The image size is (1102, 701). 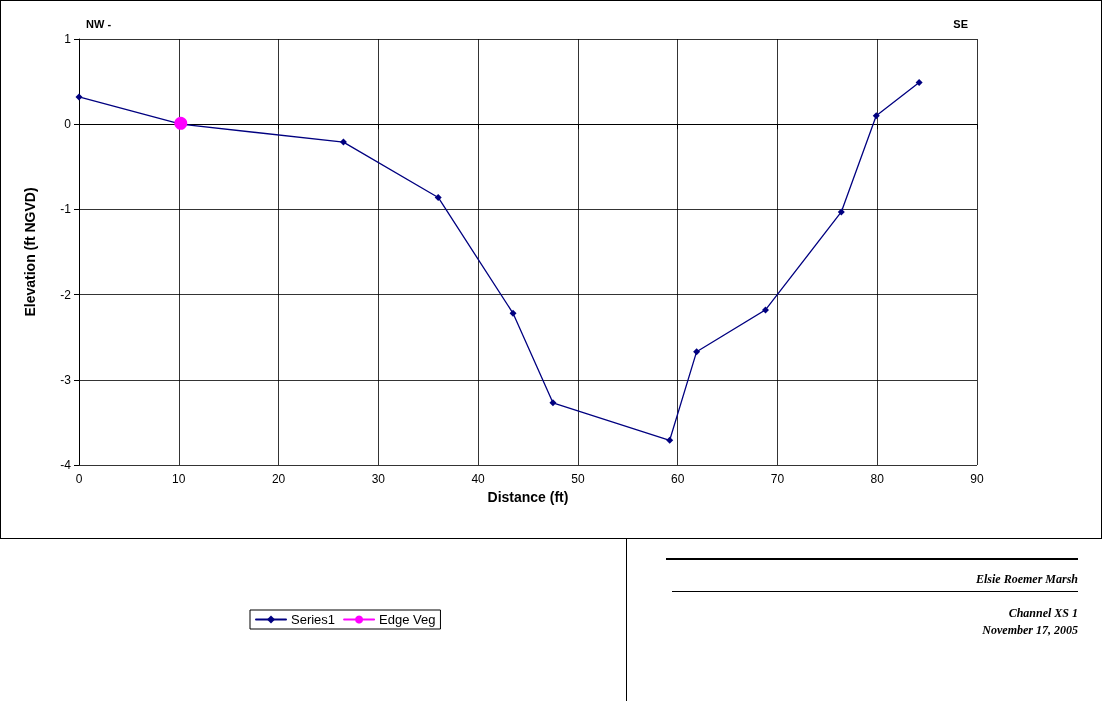 What do you see at coordinates (79, 479) in the screenshot?
I see `x-tick-label: 0` at bounding box center [79, 479].